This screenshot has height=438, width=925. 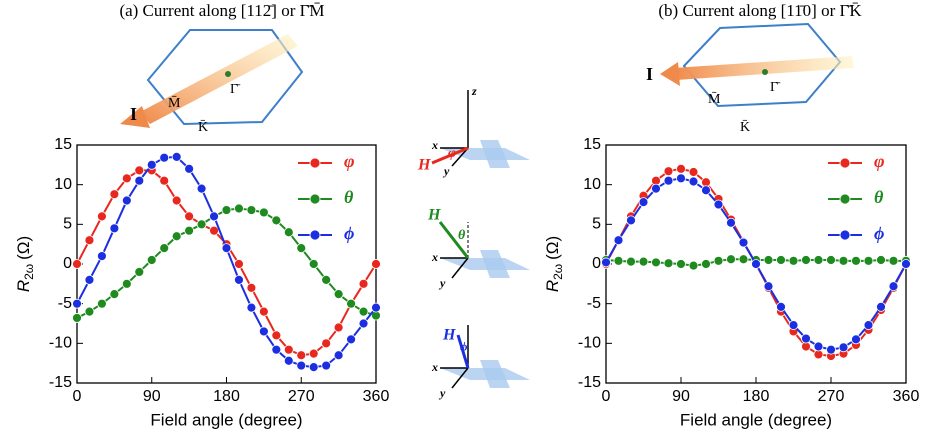 I want to click on inset-label: K̄, so click(x=203, y=128).